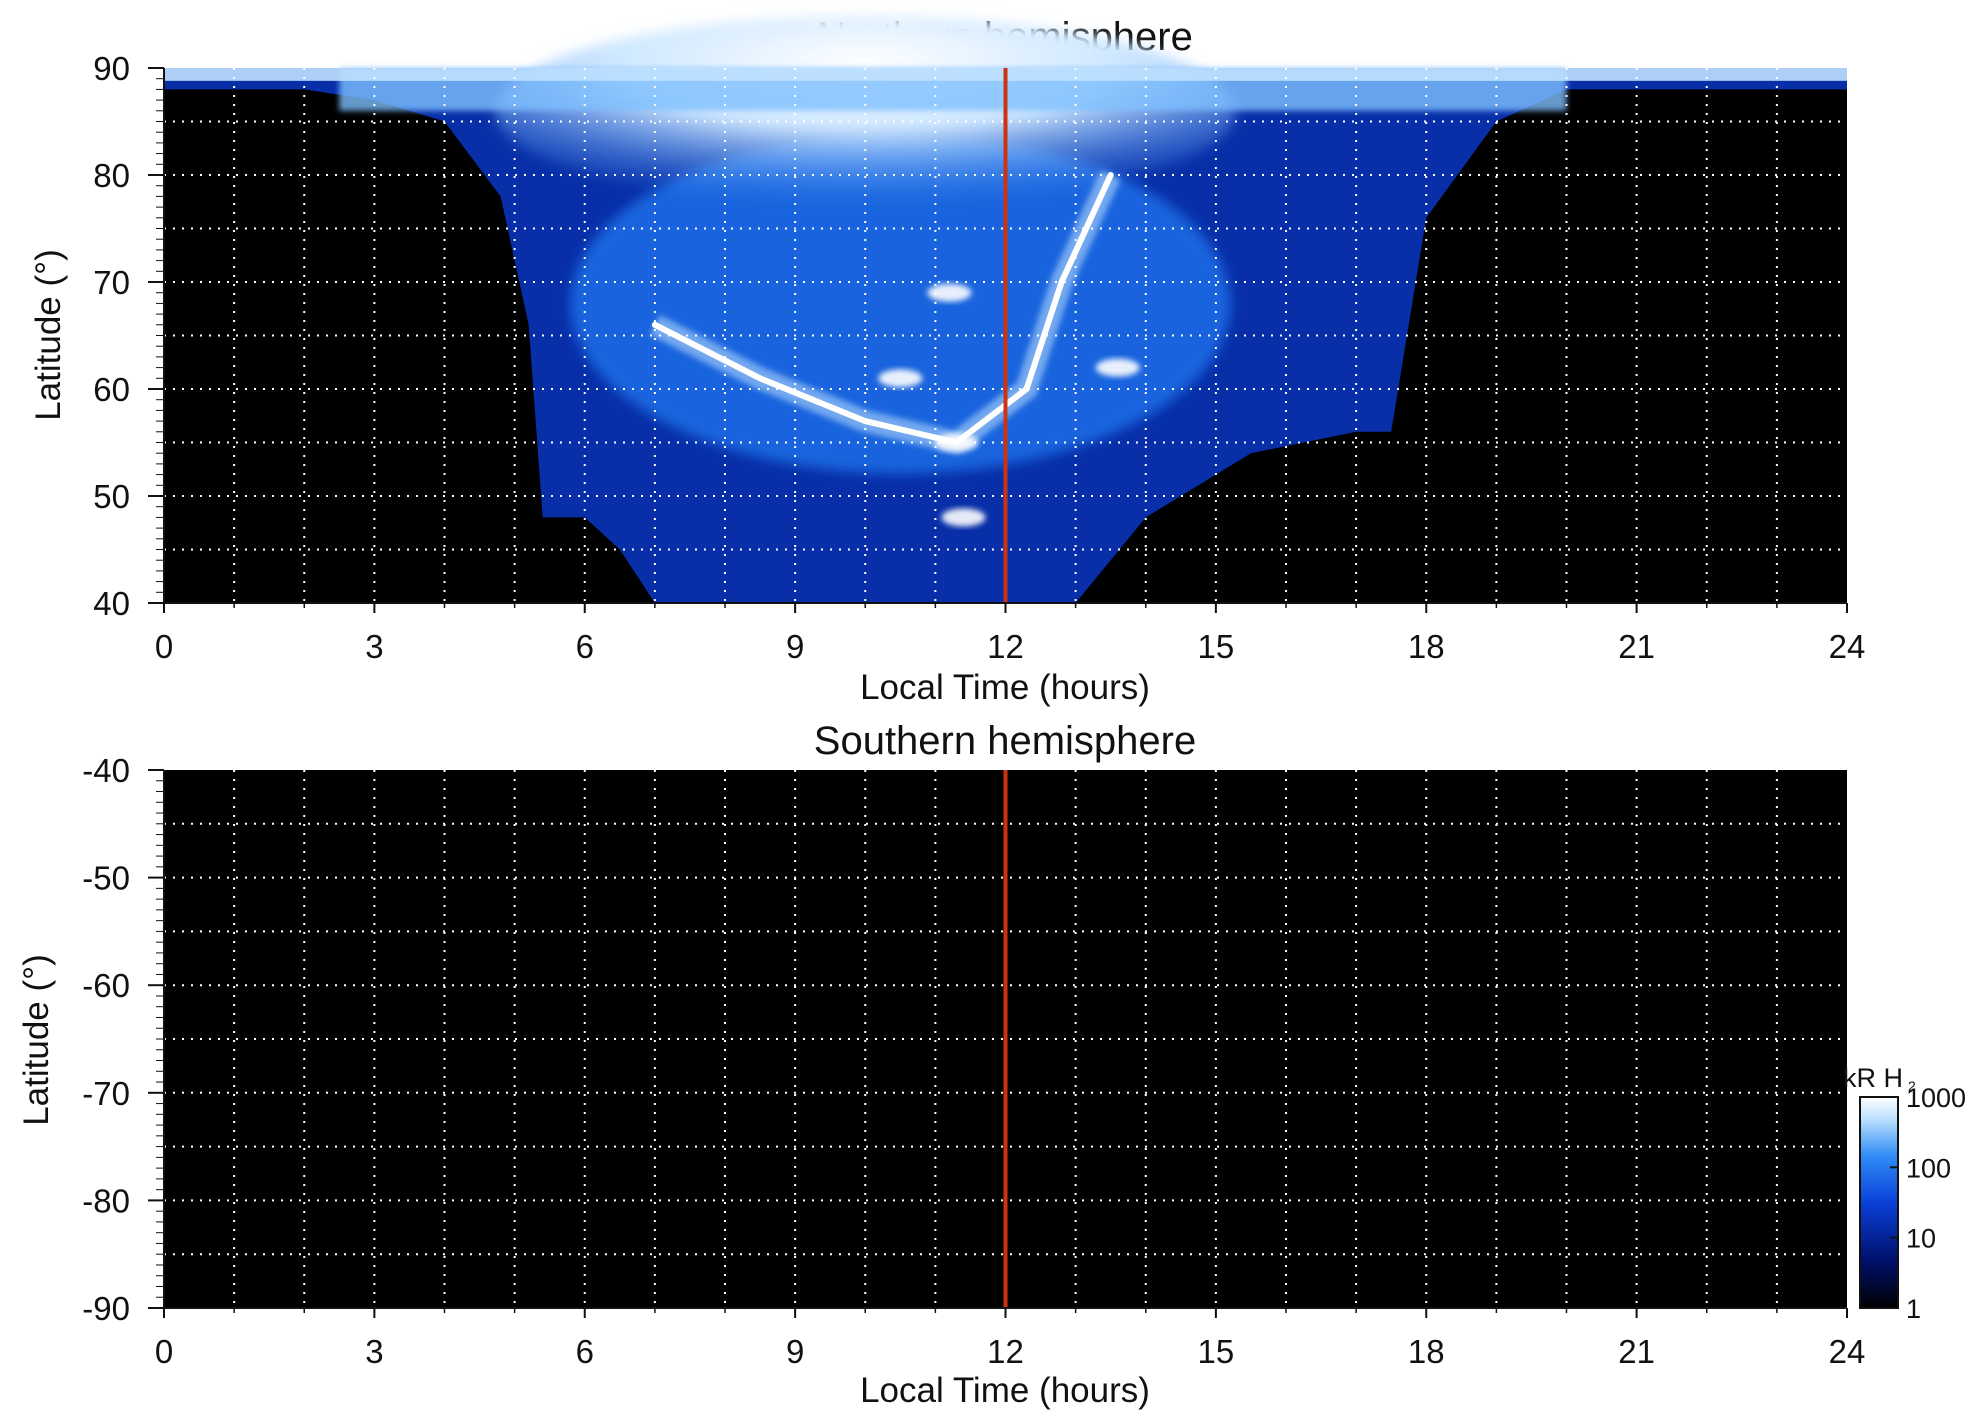 The image size is (1983, 1423). What do you see at coordinates (106, 1093) in the screenshot?
I see `y-tick-label: -70` at bounding box center [106, 1093].